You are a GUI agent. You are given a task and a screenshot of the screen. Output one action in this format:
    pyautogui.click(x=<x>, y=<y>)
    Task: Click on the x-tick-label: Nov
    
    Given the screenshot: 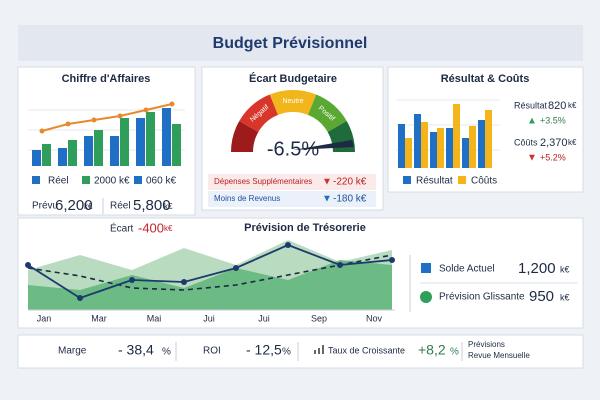 What is the action you would take?
    pyautogui.click(x=374, y=318)
    